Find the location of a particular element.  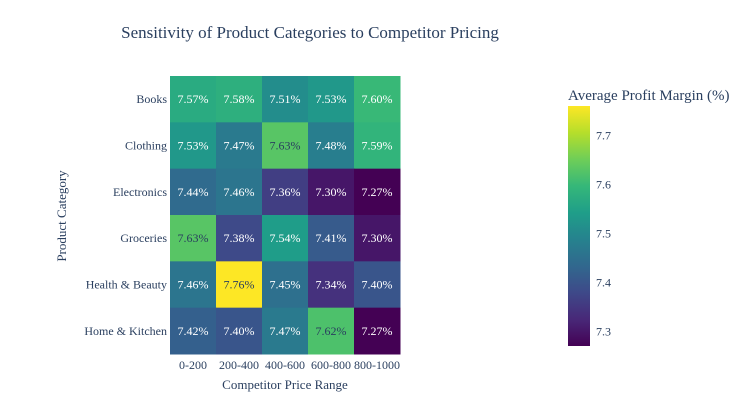

cell-value-label: 7.44% is located at coordinates (193, 192).